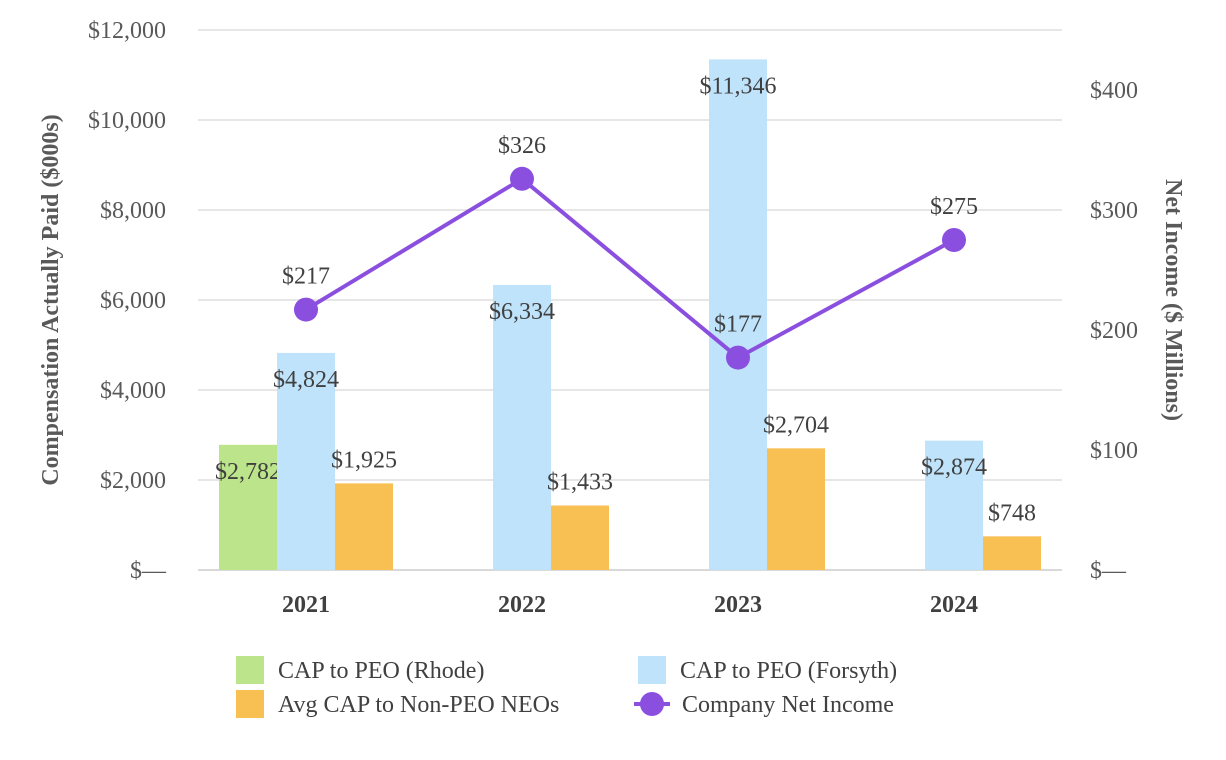 This screenshot has width=1226, height=760. Describe the element at coordinates (1114, 91) in the screenshot. I see `right-axis-tick-label: $400` at that location.